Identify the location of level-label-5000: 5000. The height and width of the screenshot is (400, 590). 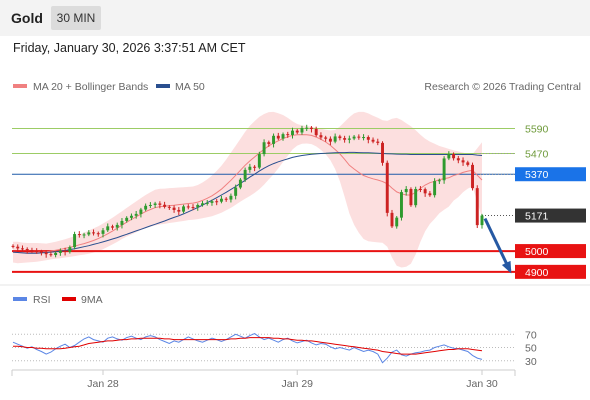
(537, 252).